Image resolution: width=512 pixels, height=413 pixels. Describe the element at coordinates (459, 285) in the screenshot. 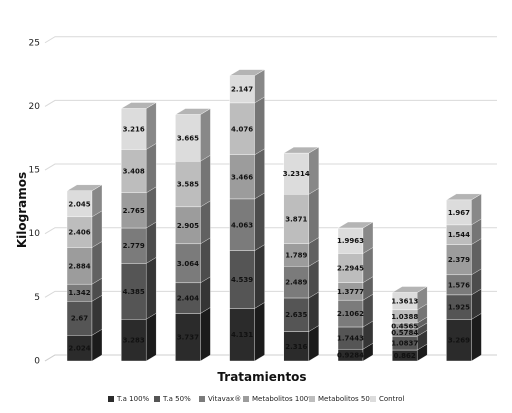

I see `data-label: 1.576` at that location.